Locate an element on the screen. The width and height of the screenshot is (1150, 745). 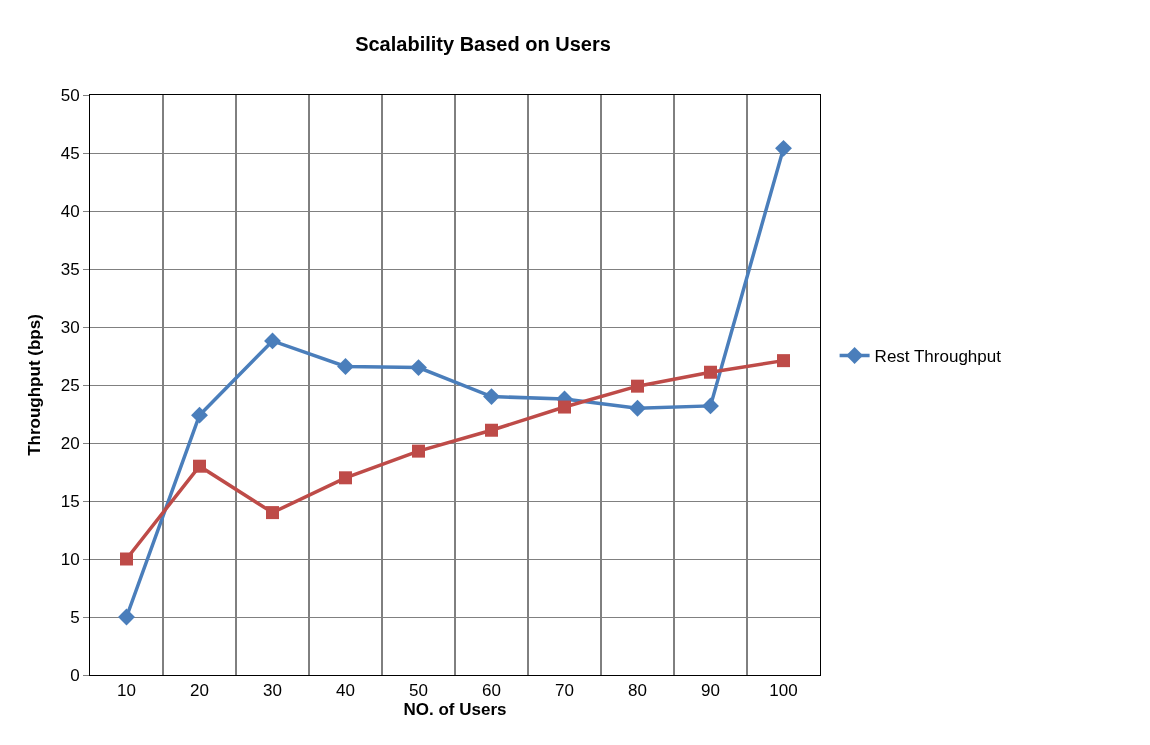
y-tick-label: 0 is located at coordinates (75, 675).